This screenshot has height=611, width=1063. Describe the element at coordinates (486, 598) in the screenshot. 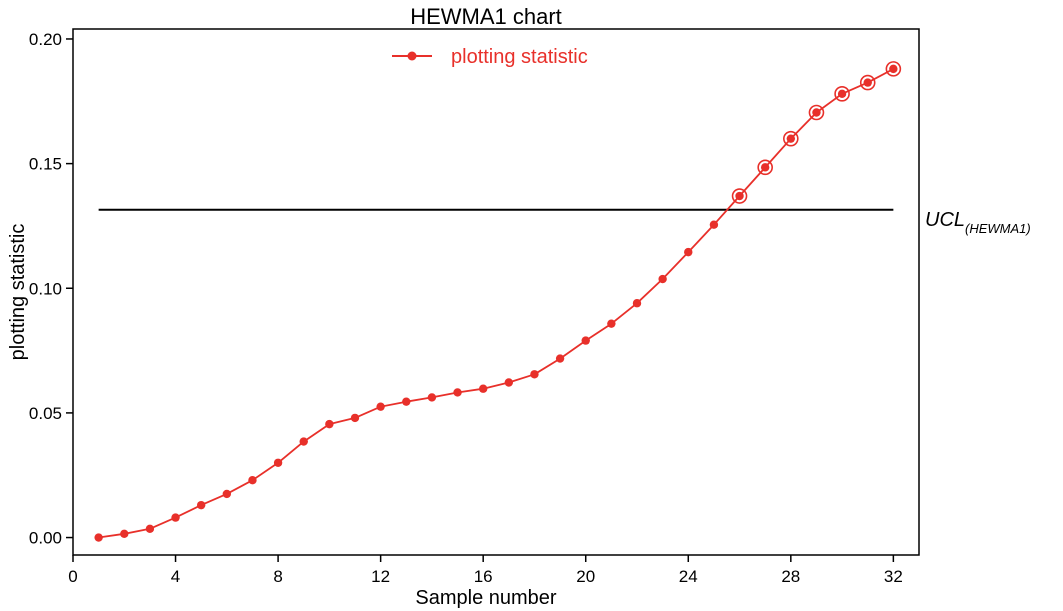

I see `x-axis-label: Sample number` at that location.